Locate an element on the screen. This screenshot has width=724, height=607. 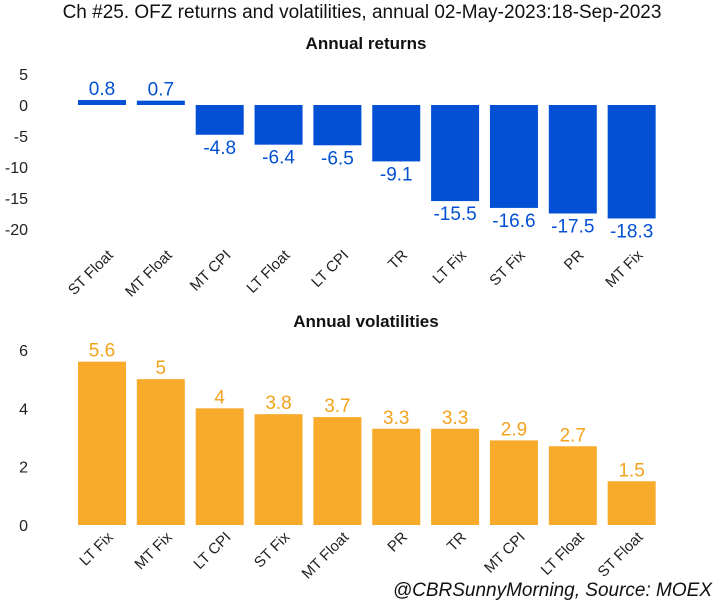
vol-category-label: LT CPI is located at coordinates (212, 551).